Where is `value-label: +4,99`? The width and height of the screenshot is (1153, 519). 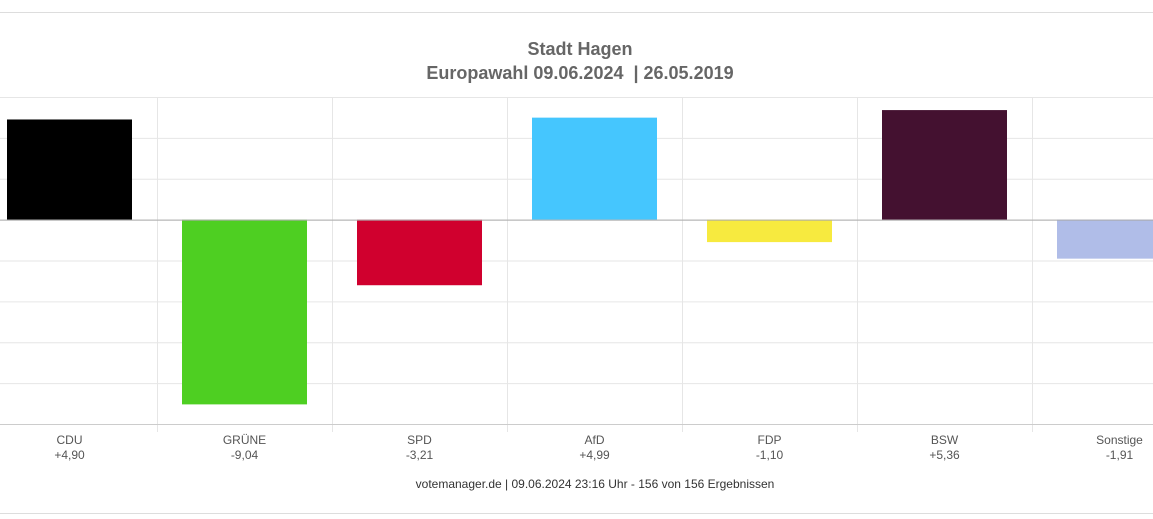
value-label: +4,99 is located at coordinates (594, 455).